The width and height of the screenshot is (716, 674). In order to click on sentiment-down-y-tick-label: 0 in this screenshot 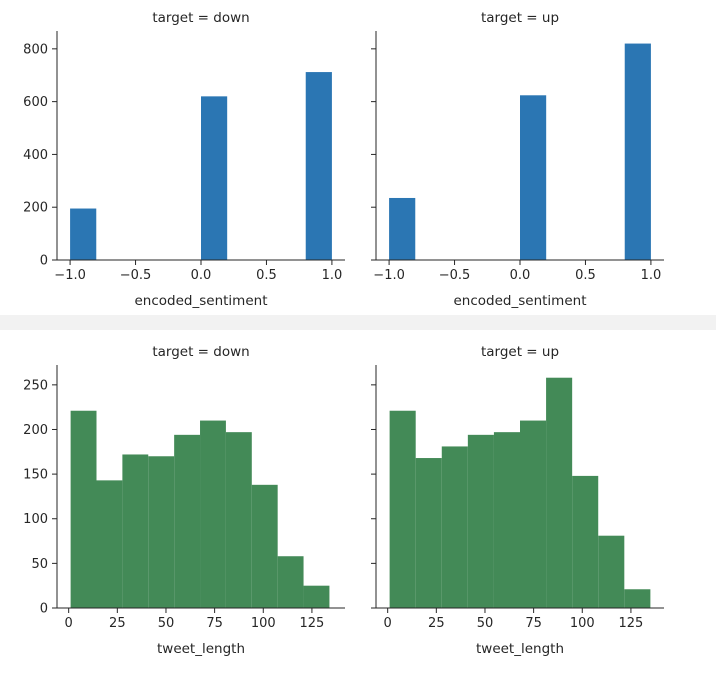, I will do `click(44, 261)`.